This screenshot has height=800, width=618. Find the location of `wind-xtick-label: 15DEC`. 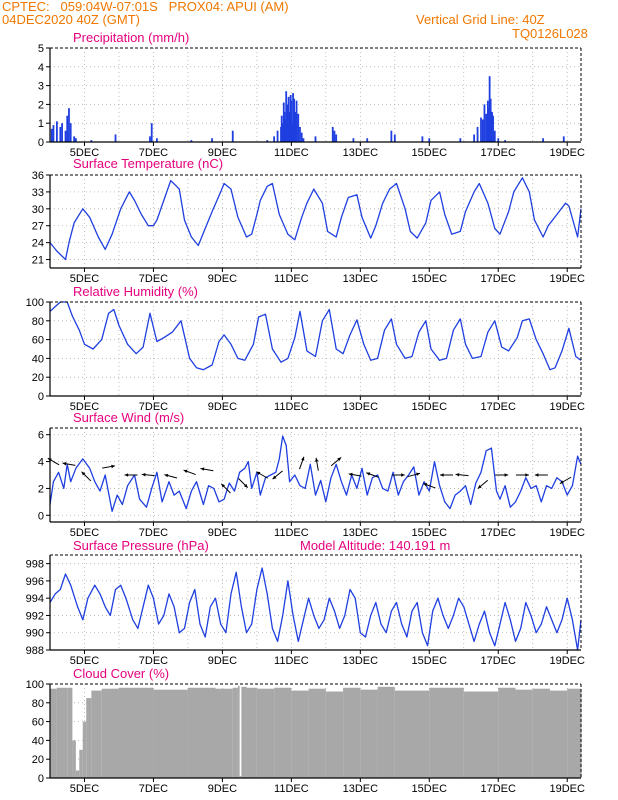

wind-xtick-label: 15DEC is located at coordinates (430, 533).